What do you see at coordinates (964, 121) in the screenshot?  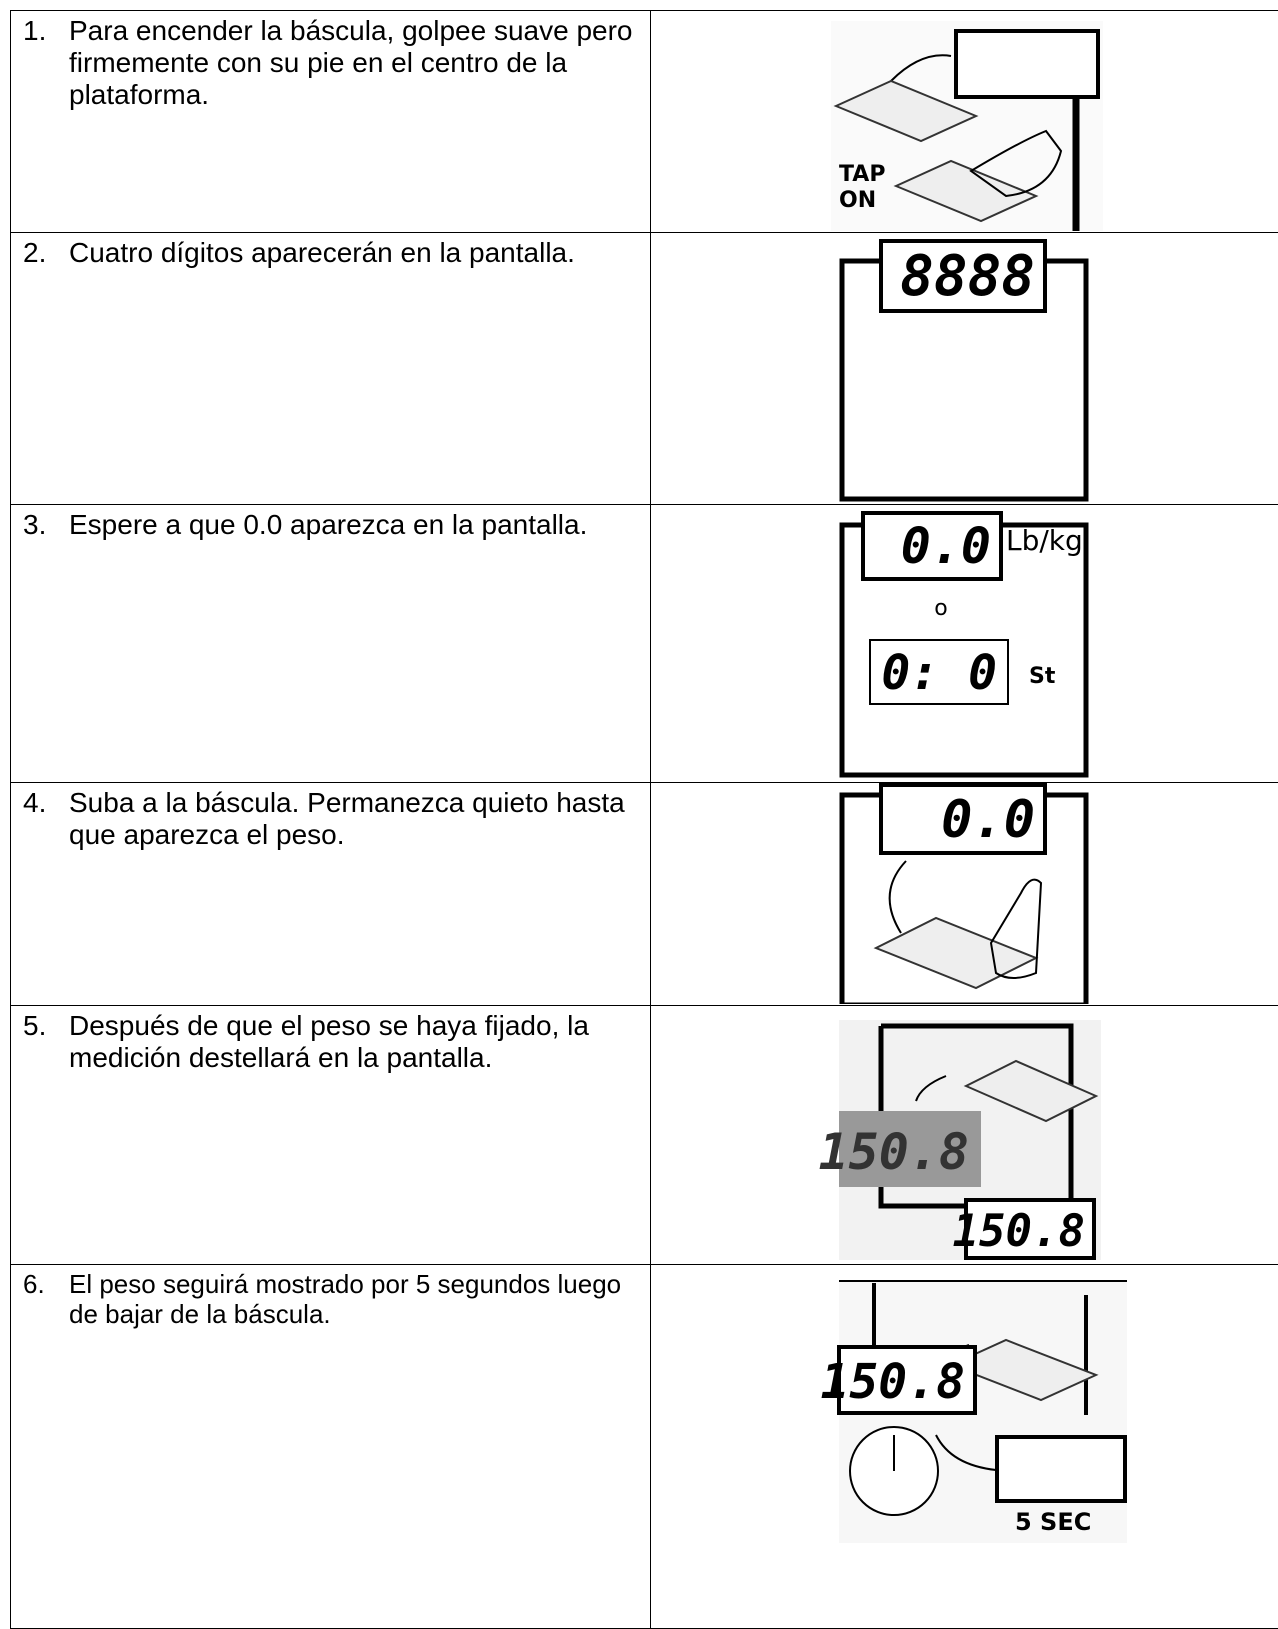 I see `figure: TAP ON` at bounding box center [964, 121].